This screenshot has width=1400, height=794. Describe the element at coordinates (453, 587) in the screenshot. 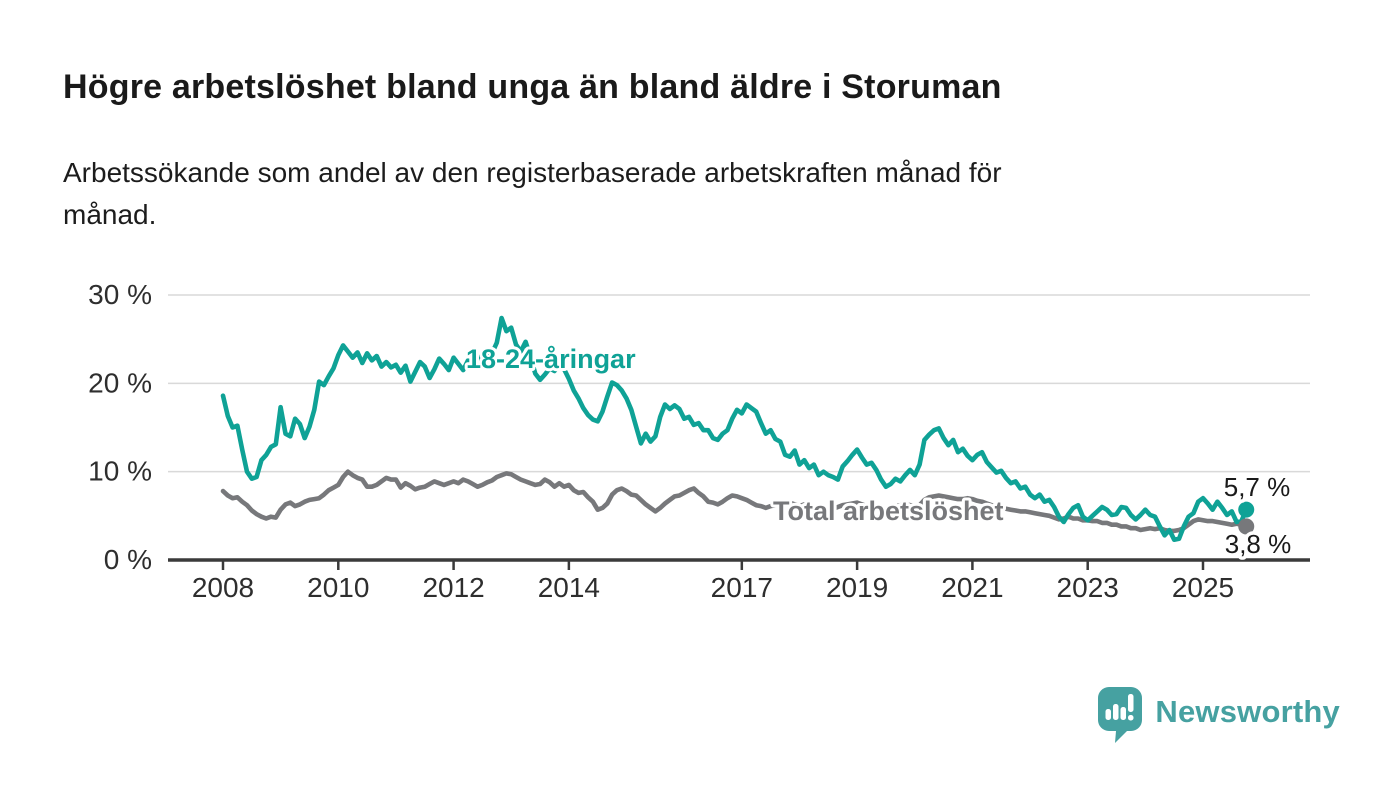

I see `x-tick-label: 2012` at that location.